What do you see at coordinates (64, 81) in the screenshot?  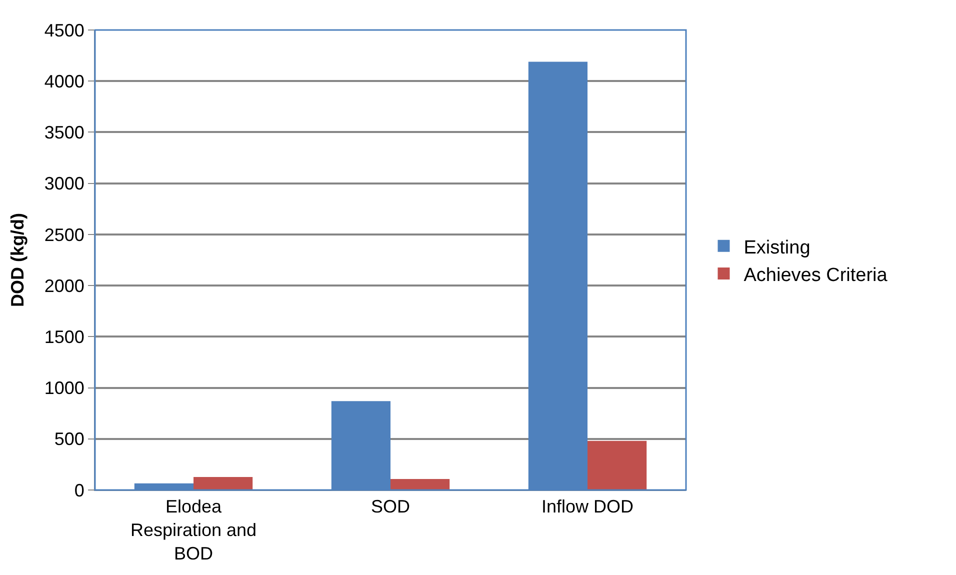 I see `y-tick-label: 4000` at bounding box center [64, 81].